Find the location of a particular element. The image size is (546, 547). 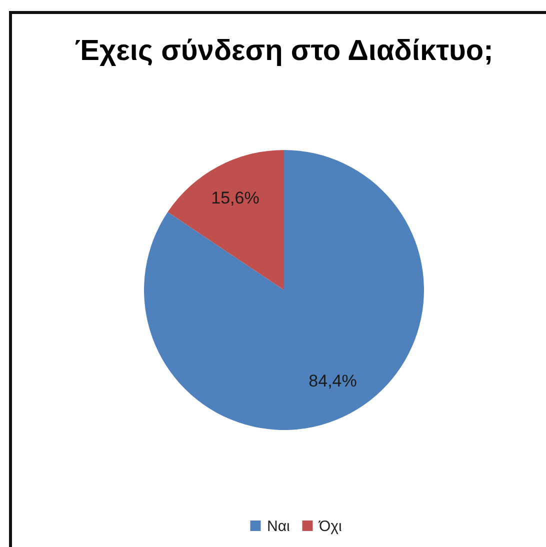

data-label: 15,6% is located at coordinates (235, 198).